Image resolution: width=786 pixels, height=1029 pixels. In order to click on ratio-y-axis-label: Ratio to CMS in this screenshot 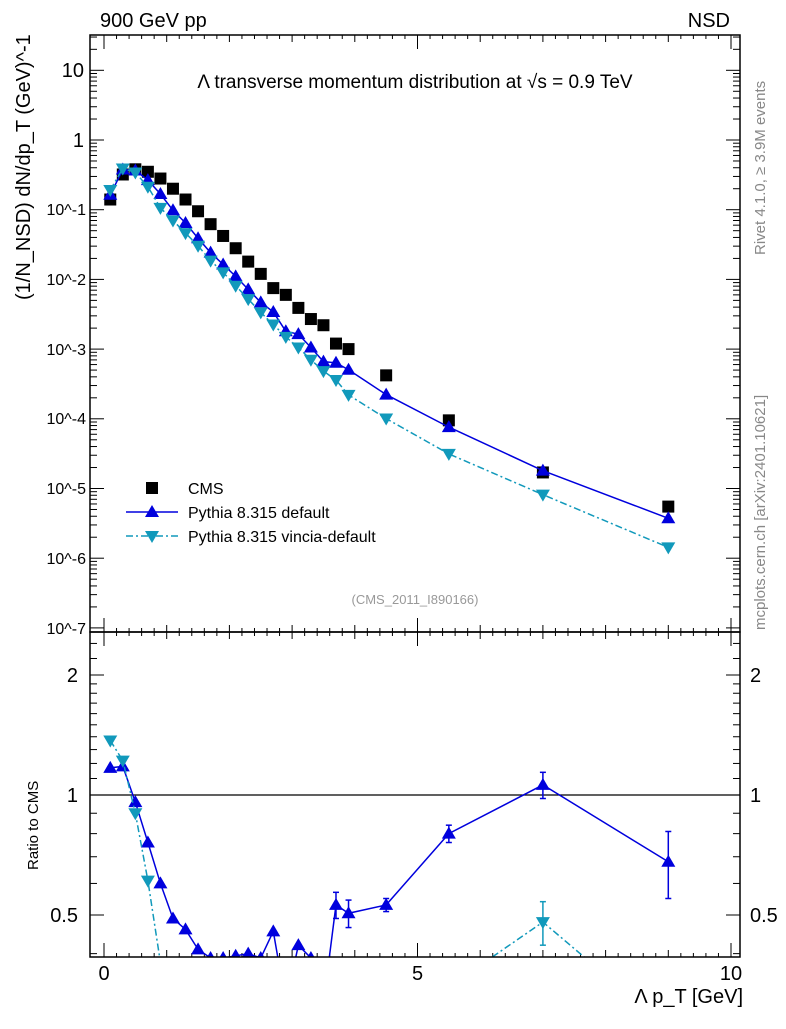, I will do `click(33, 825)`.